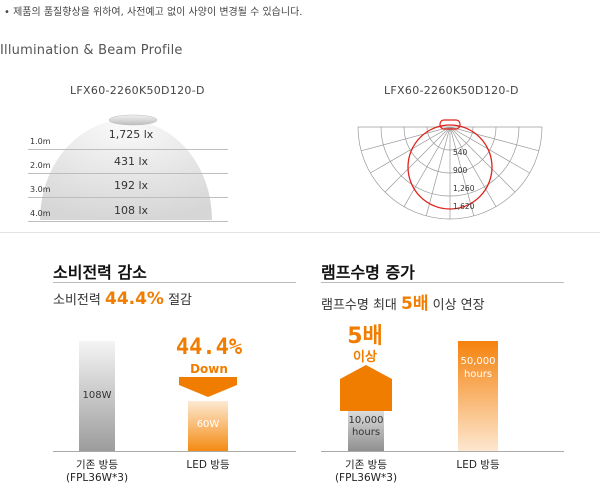 Image resolution: width=600 pixels, height=489 pixels. What do you see at coordinates (208, 387) in the screenshot?
I see `down-arrow-icon` at bounding box center [208, 387].